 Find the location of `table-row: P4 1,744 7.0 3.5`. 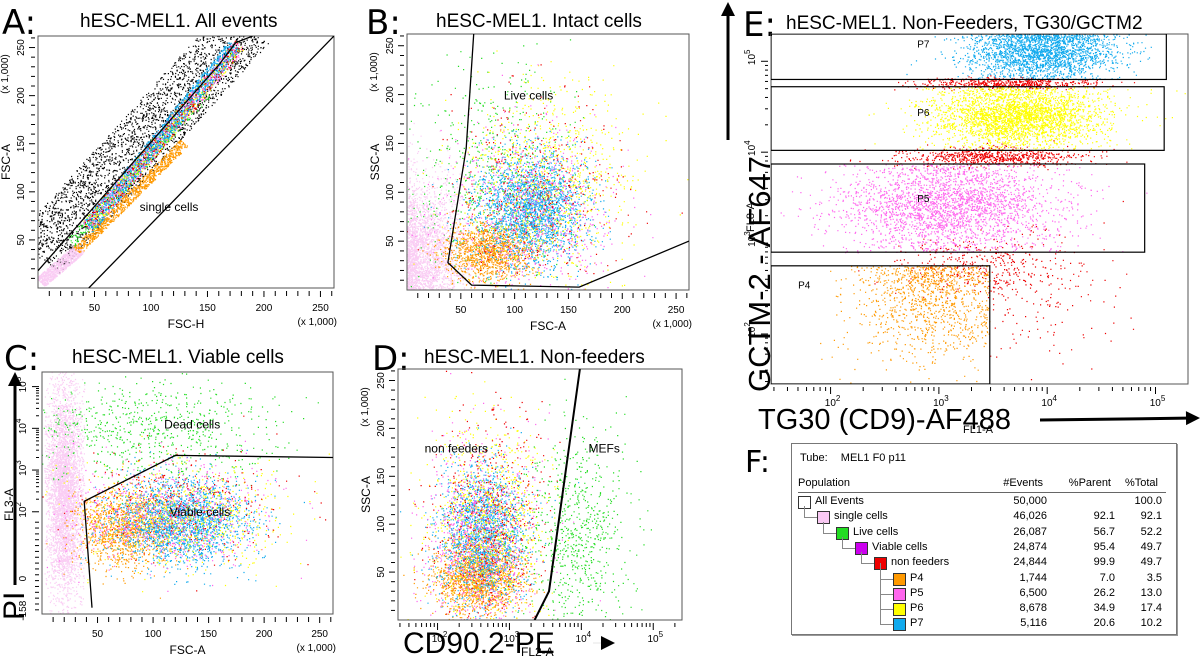

table-row: P4 1,744 7.0 3.5 is located at coordinates (984, 574).